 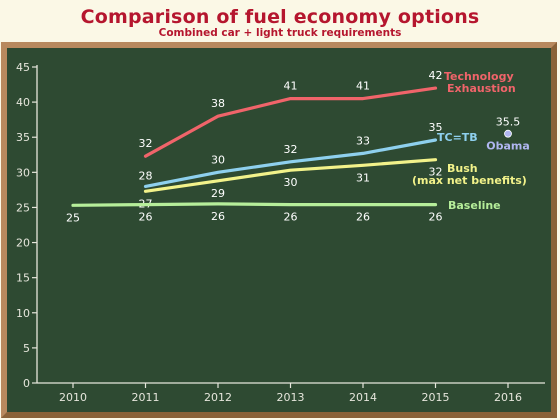 I want to click on chart-title: Comparison of fuel economy options, so click(x=280, y=17).